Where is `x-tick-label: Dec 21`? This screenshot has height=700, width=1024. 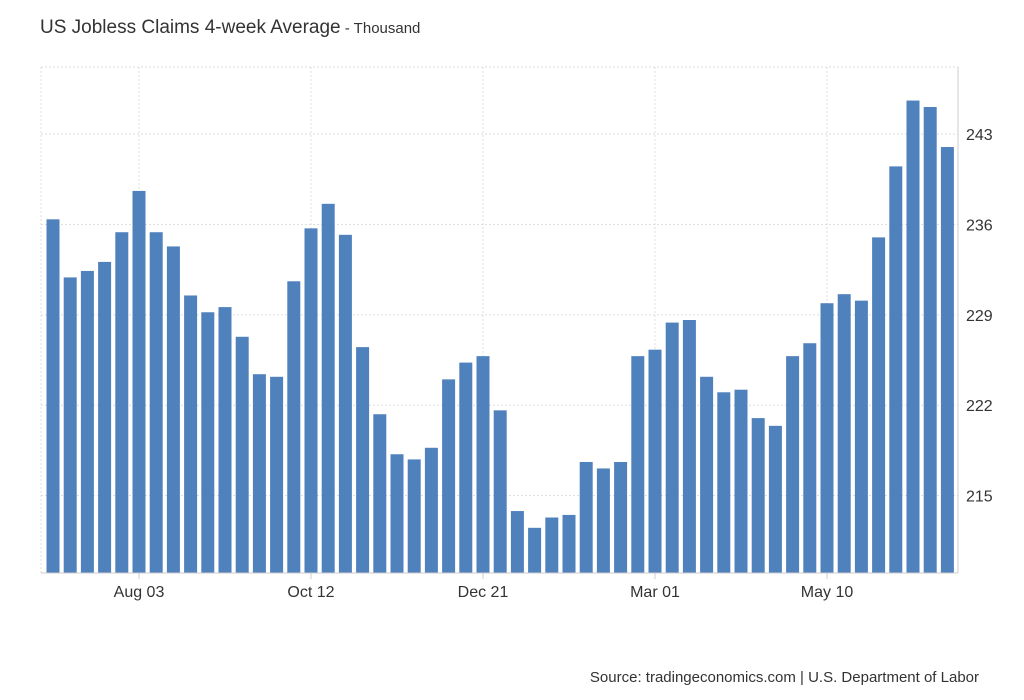 x-tick-label: Dec 21 is located at coordinates (483, 592).